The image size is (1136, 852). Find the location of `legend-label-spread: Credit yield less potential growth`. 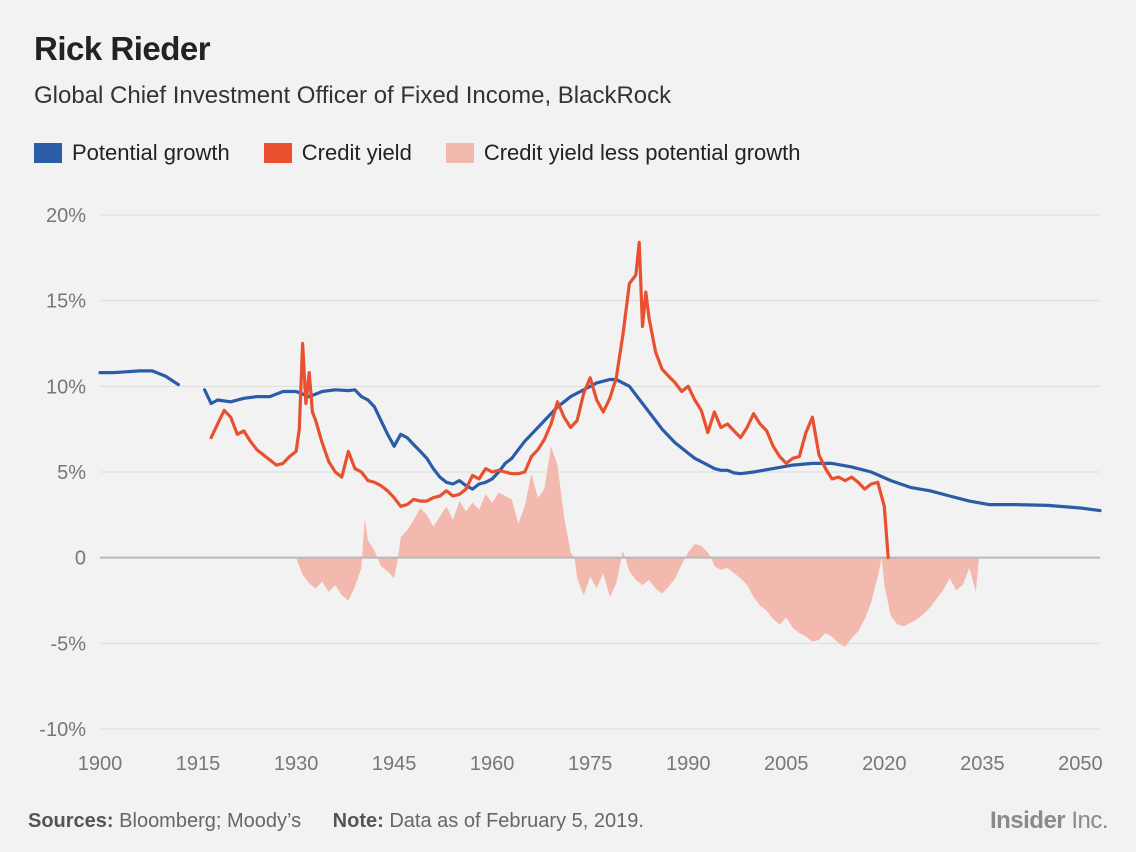

legend-label-spread: Credit yield less potential growth is located at coordinates (642, 152).